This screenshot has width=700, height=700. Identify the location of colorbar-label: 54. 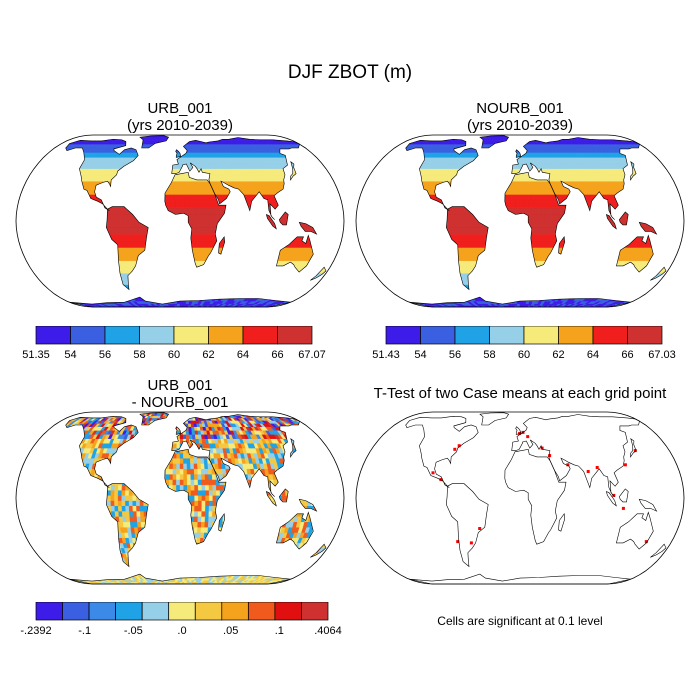
(70, 355).